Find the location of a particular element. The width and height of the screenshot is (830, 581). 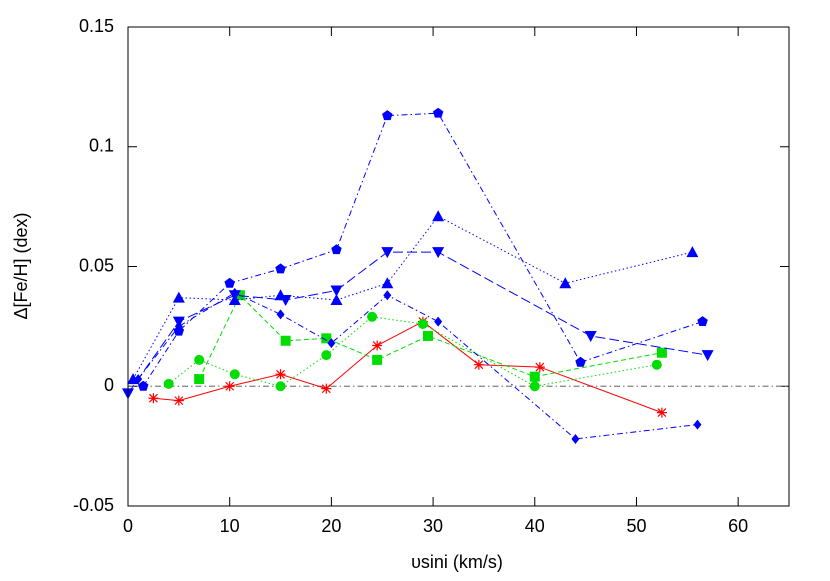

x-tick-label: 10 is located at coordinates (230, 526).